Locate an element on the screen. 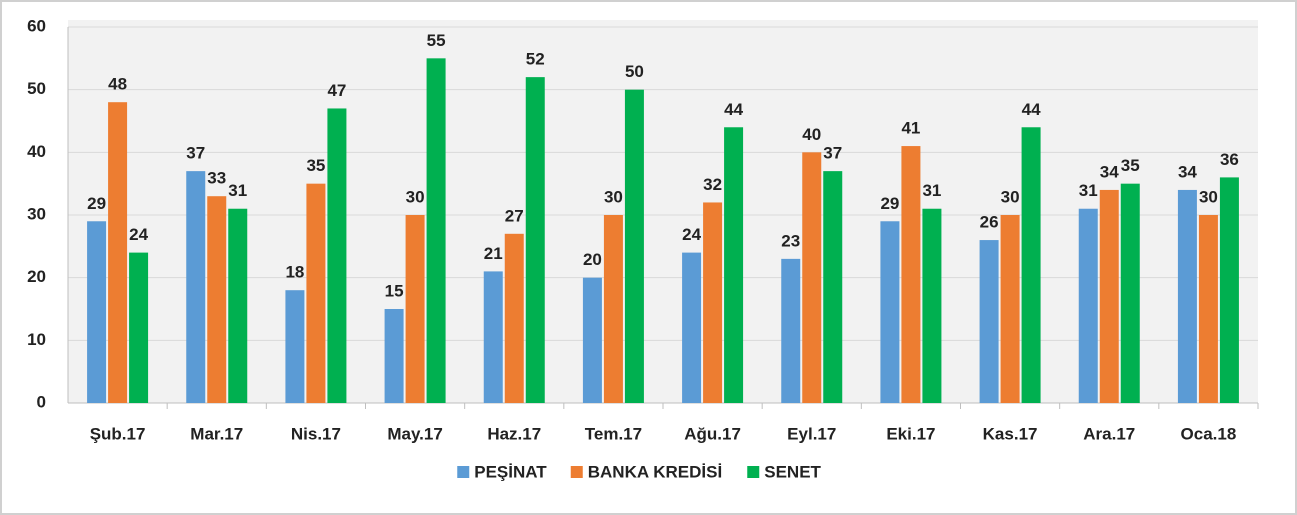 This screenshot has height=515, width=1297. data-label: 47 is located at coordinates (336, 90).